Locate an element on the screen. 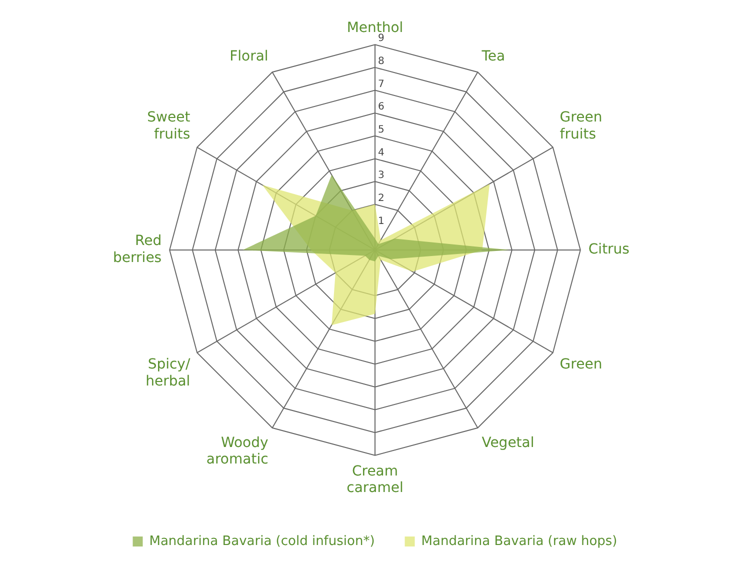 This screenshot has height=570, width=750. legend-label: Mandarina Bavaria (raw hops) is located at coordinates (519, 541).